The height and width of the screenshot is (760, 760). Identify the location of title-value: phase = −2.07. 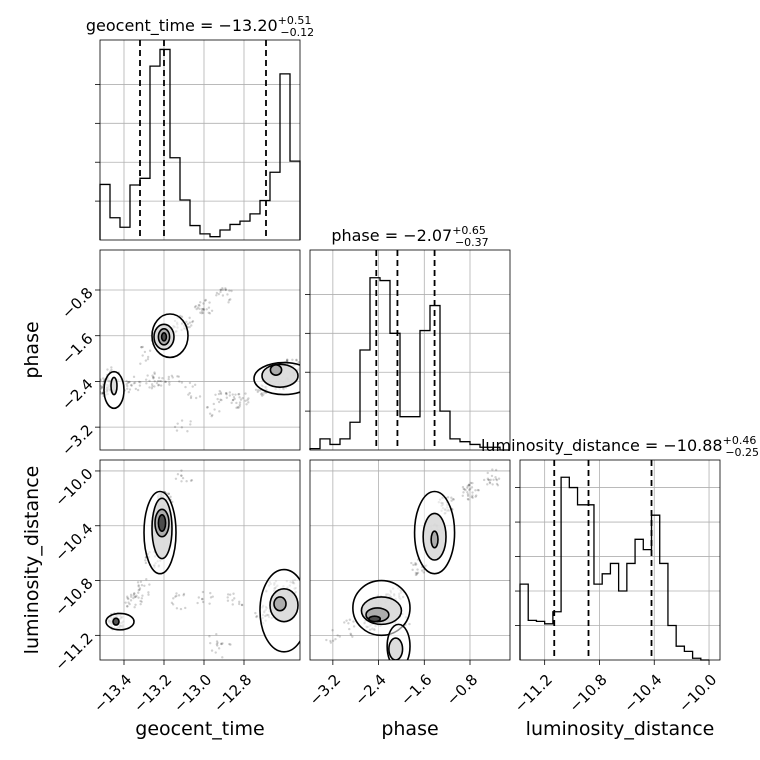
(391, 235).